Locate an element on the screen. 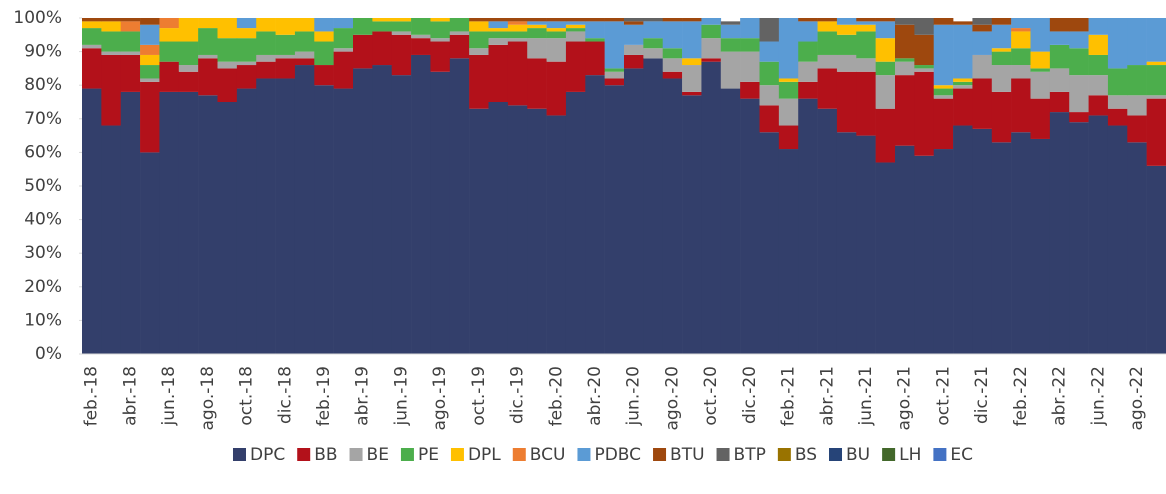 The width and height of the screenshot is (1166, 494). legend-label: BS is located at coordinates (806, 455).